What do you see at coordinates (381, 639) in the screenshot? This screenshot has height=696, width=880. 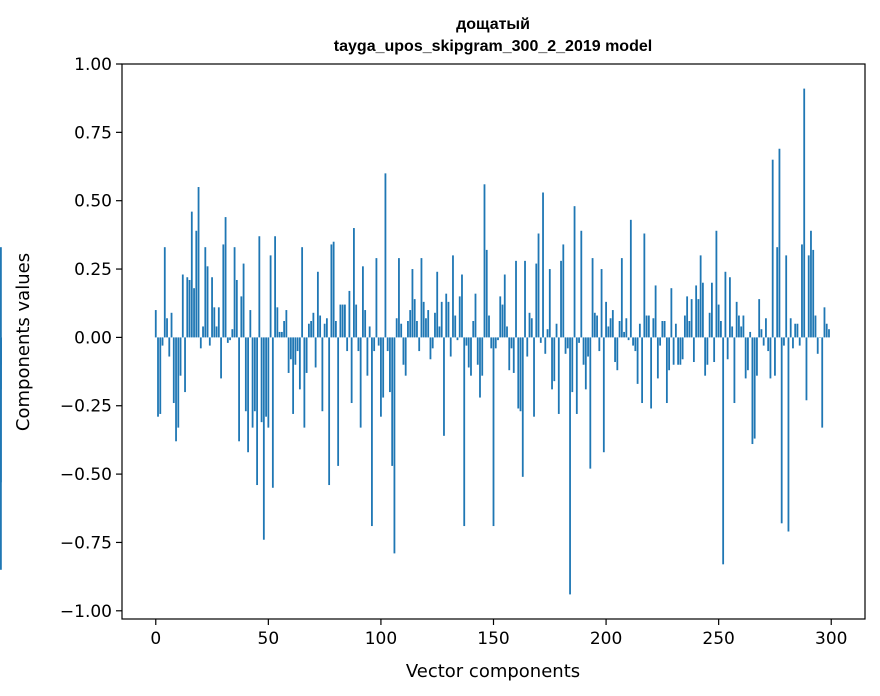 I see `x-tick-label: 100` at bounding box center [381, 639].